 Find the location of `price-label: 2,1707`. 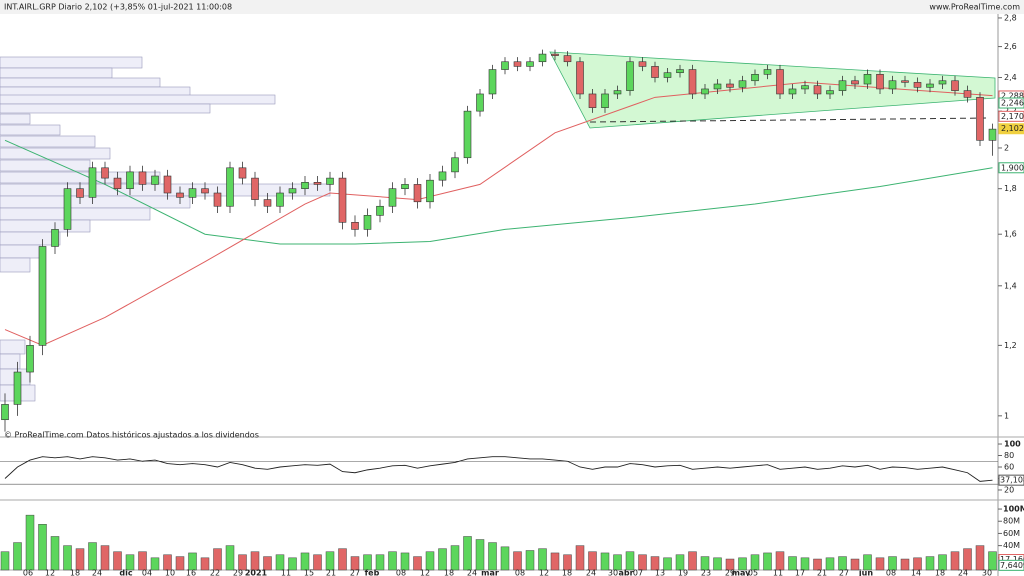

price-label: 2,1707 is located at coordinates (1012, 116).